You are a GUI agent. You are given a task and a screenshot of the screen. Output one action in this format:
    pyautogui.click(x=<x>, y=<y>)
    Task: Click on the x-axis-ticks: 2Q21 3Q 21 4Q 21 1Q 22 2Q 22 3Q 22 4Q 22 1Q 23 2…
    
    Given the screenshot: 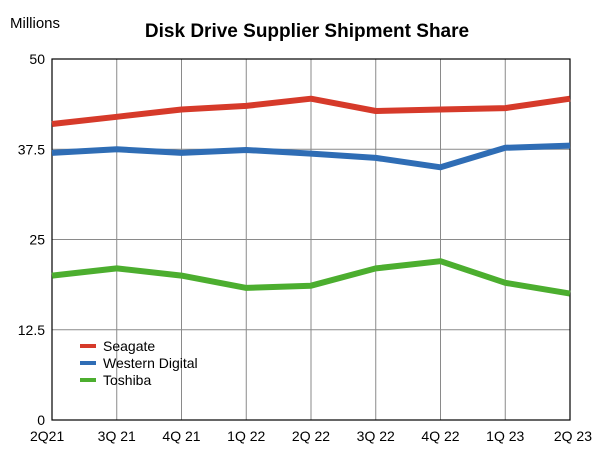 What is the action you would take?
    pyautogui.click(x=311, y=436)
    